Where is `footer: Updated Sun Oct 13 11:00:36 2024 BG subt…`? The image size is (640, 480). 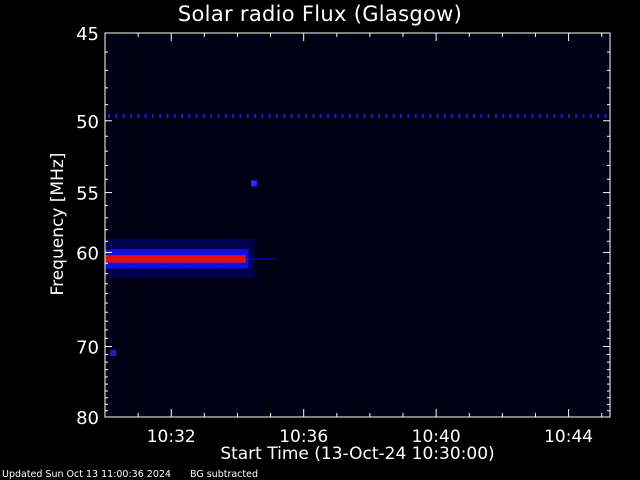
footer: Updated Sun Oct 13 11:00:36 2024 BG subt… is located at coordinates (138, 474).